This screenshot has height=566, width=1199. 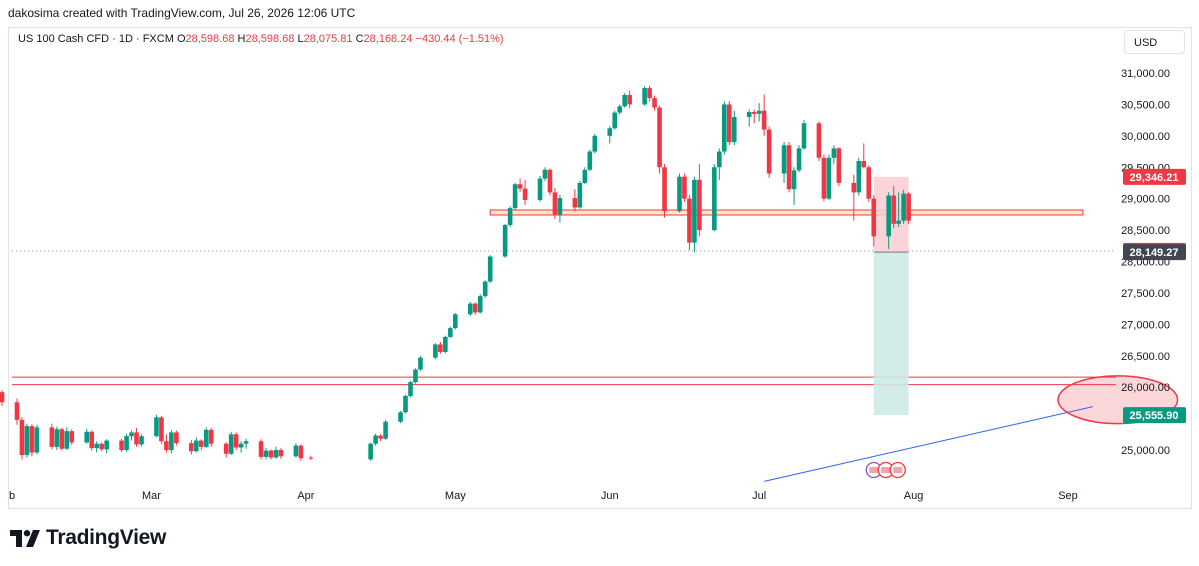 What do you see at coordinates (151, 496) in the screenshot?
I see `x-tick-label: Mar` at bounding box center [151, 496].